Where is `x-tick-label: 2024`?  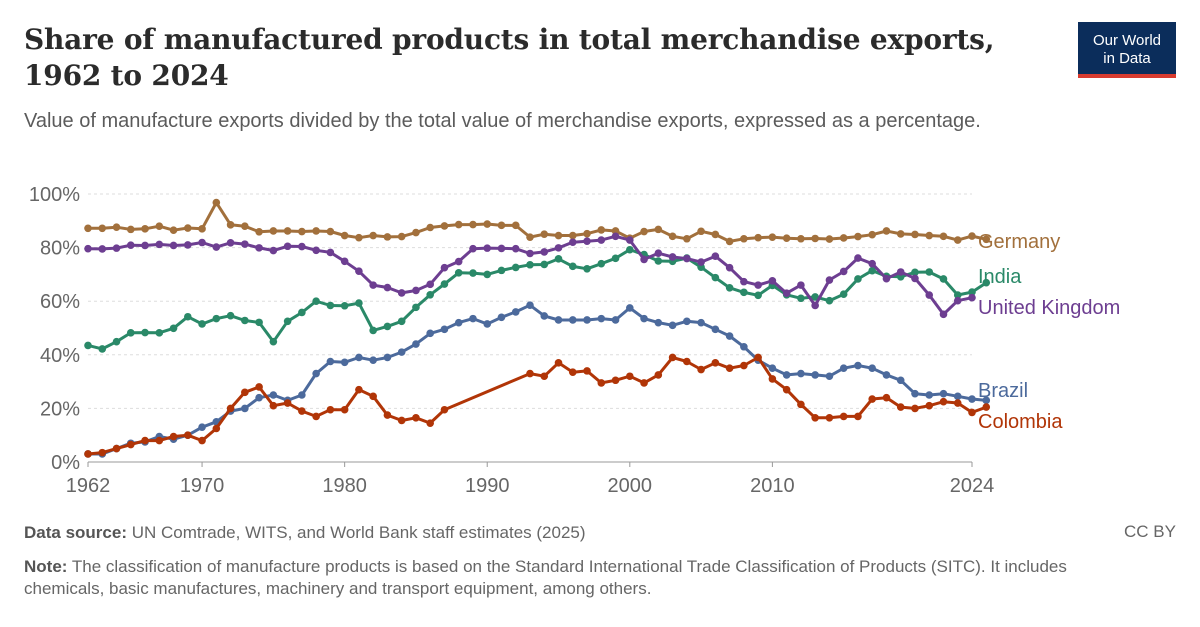
x-tick-label: 2024 is located at coordinates (972, 486).